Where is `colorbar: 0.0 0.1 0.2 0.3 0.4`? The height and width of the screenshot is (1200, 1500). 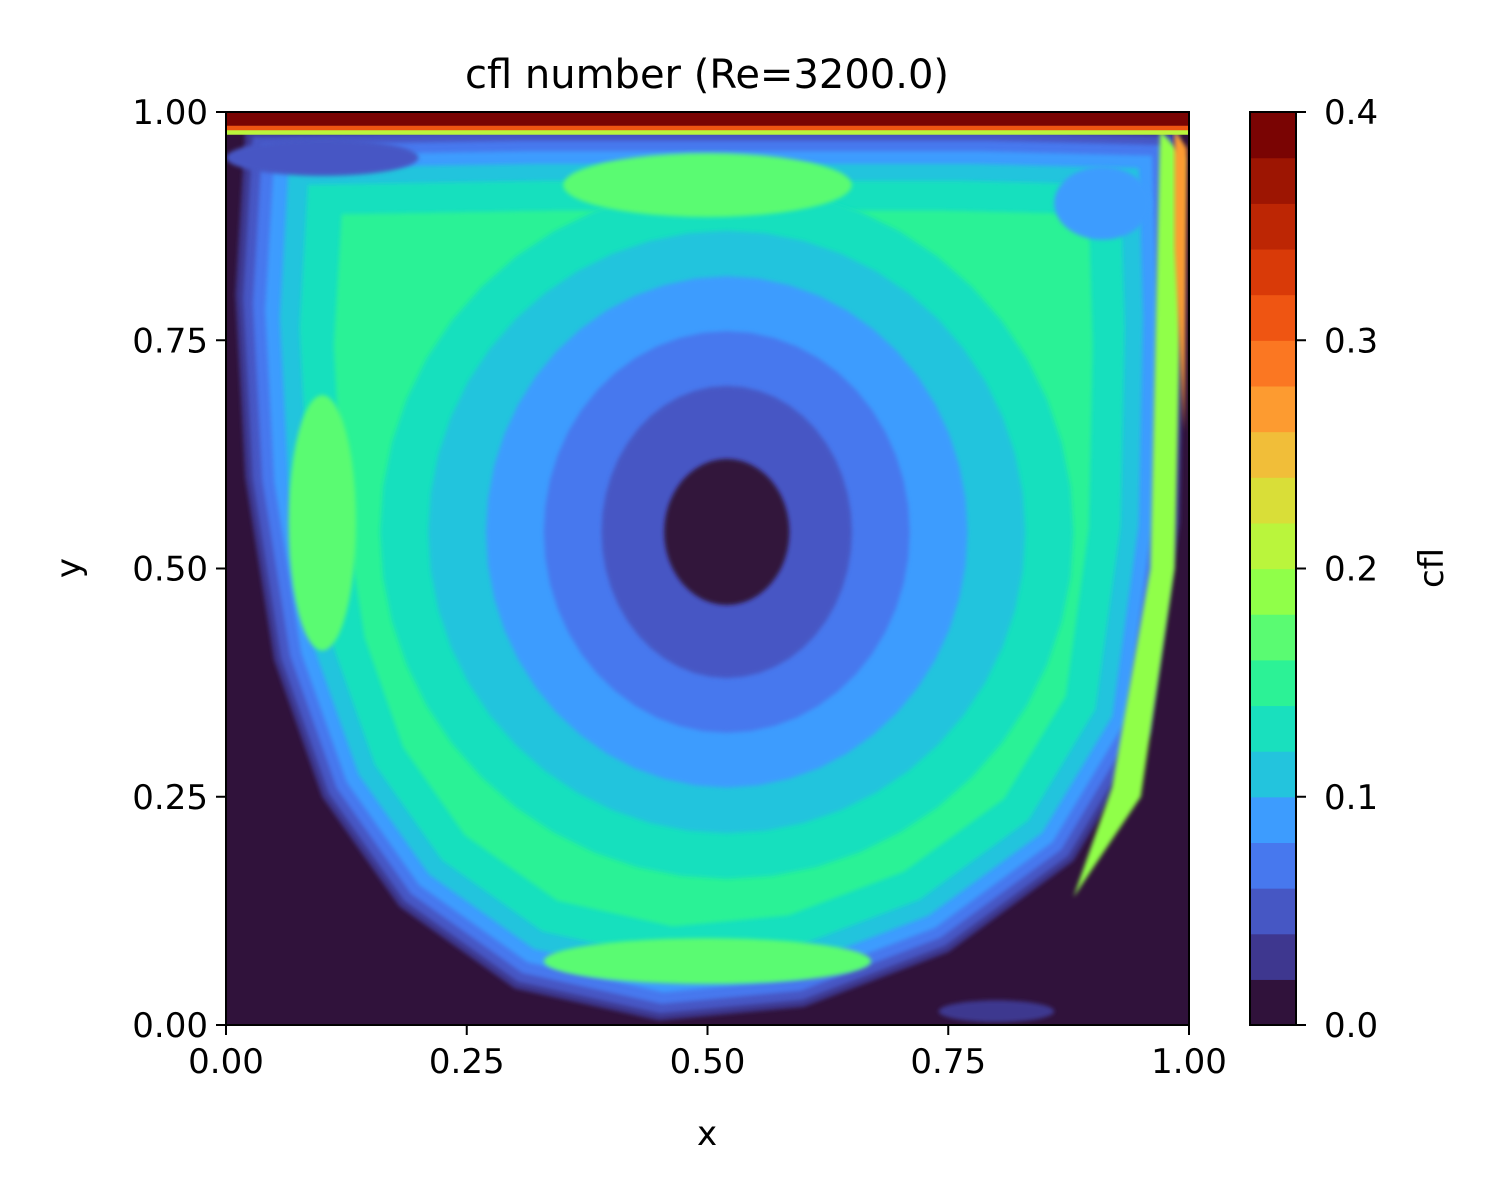 colorbar: 0.0 0.1 0.2 0.3 0.4 is located at coordinates (1313, 569).